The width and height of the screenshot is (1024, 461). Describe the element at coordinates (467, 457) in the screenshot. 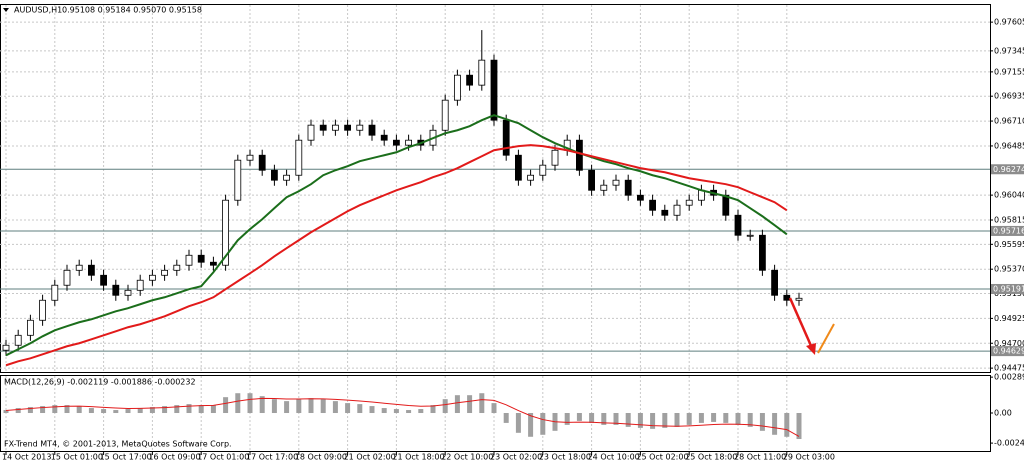

I see `x-tick-label: 22 Oct 10:00` at that location.